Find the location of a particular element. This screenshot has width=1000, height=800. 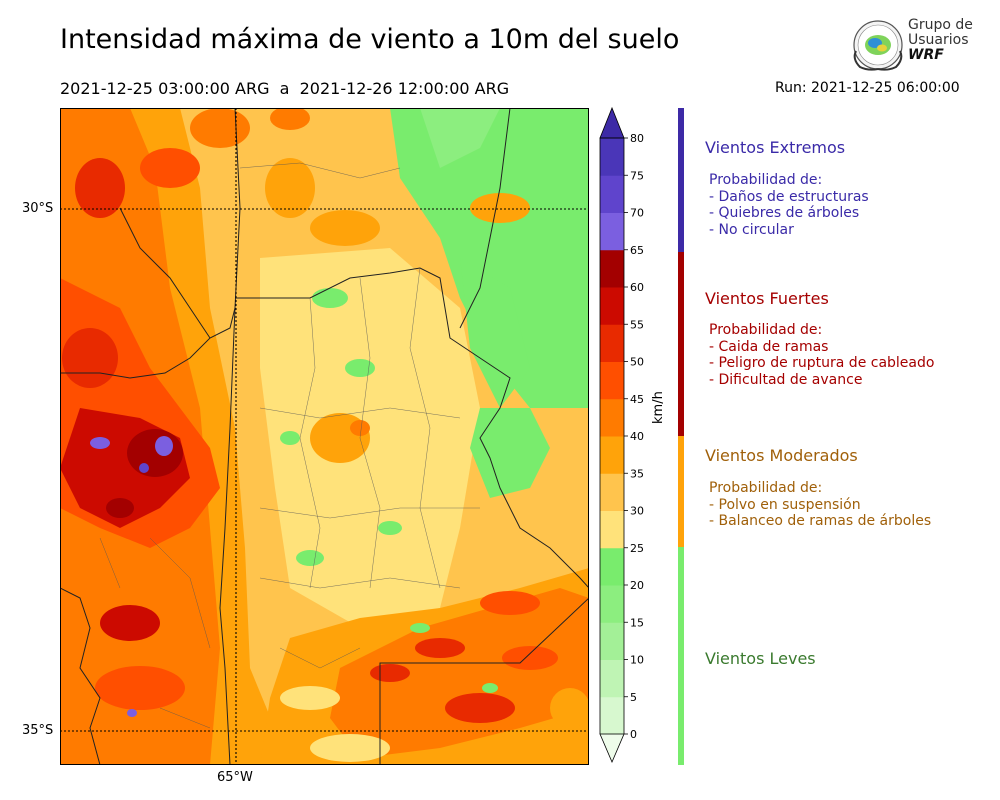

colorbar-extend-high is located at coordinates (612, 122).